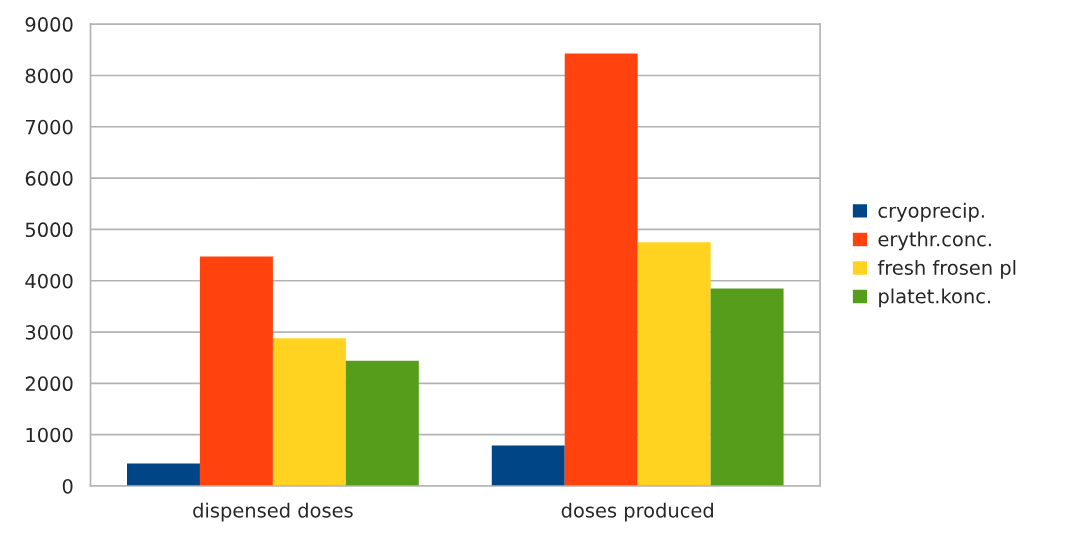 The width and height of the screenshot is (1065, 537). What do you see at coordinates (637, 512) in the screenshot?
I see `x-tick-label: doses produced` at bounding box center [637, 512].